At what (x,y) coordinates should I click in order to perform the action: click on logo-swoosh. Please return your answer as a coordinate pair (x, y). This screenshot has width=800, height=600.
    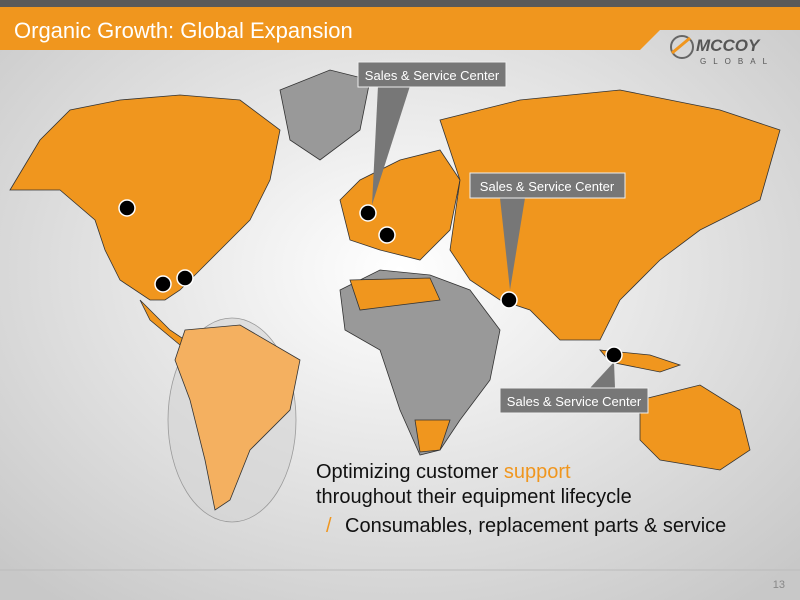
    Looking at the image, I should click on (681, 45).